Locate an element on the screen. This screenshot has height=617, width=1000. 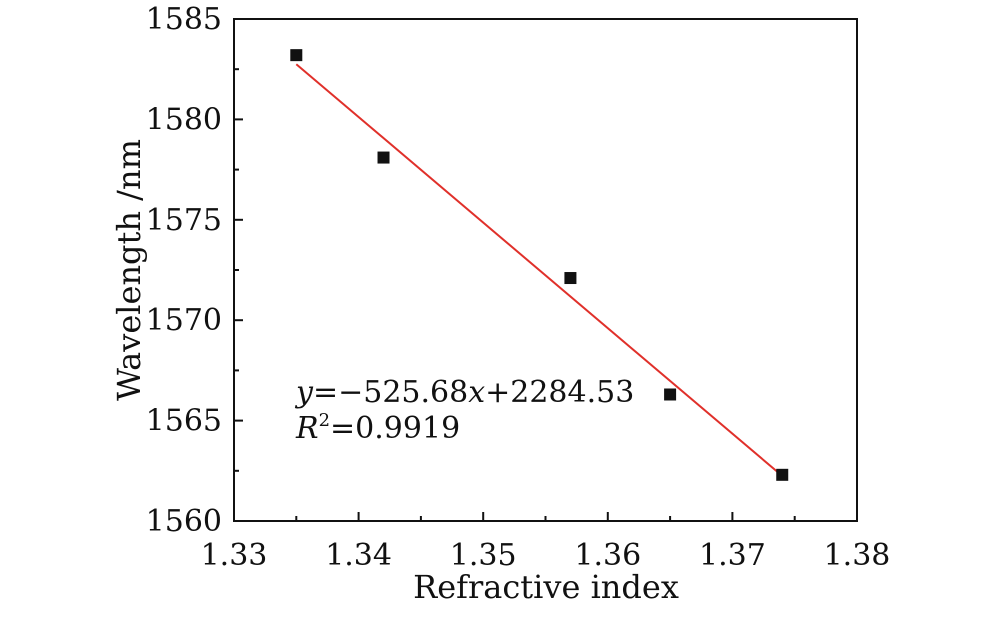
y-axis-ticks: 1560 1565 1570 1575 1580 1585 is located at coordinates (194, 270).